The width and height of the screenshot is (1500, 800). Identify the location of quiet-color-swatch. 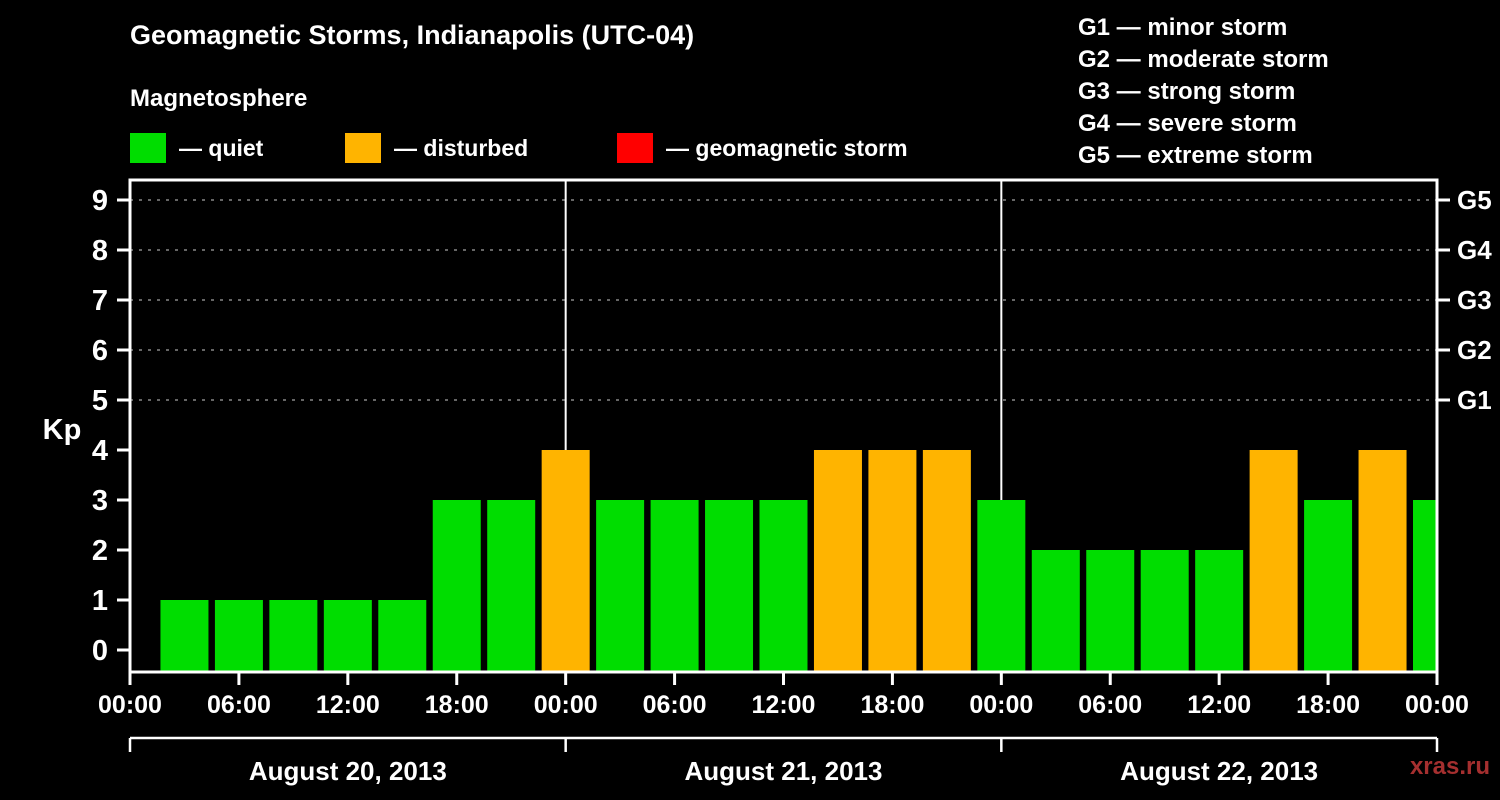
(148, 148).